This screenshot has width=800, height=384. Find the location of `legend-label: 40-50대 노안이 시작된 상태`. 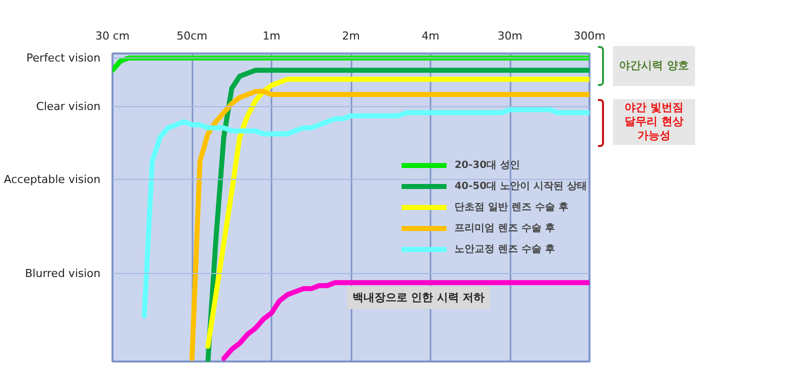

legend-label: 40-50대 노안이 시작된 상태 is located at coordinates (520, 186).